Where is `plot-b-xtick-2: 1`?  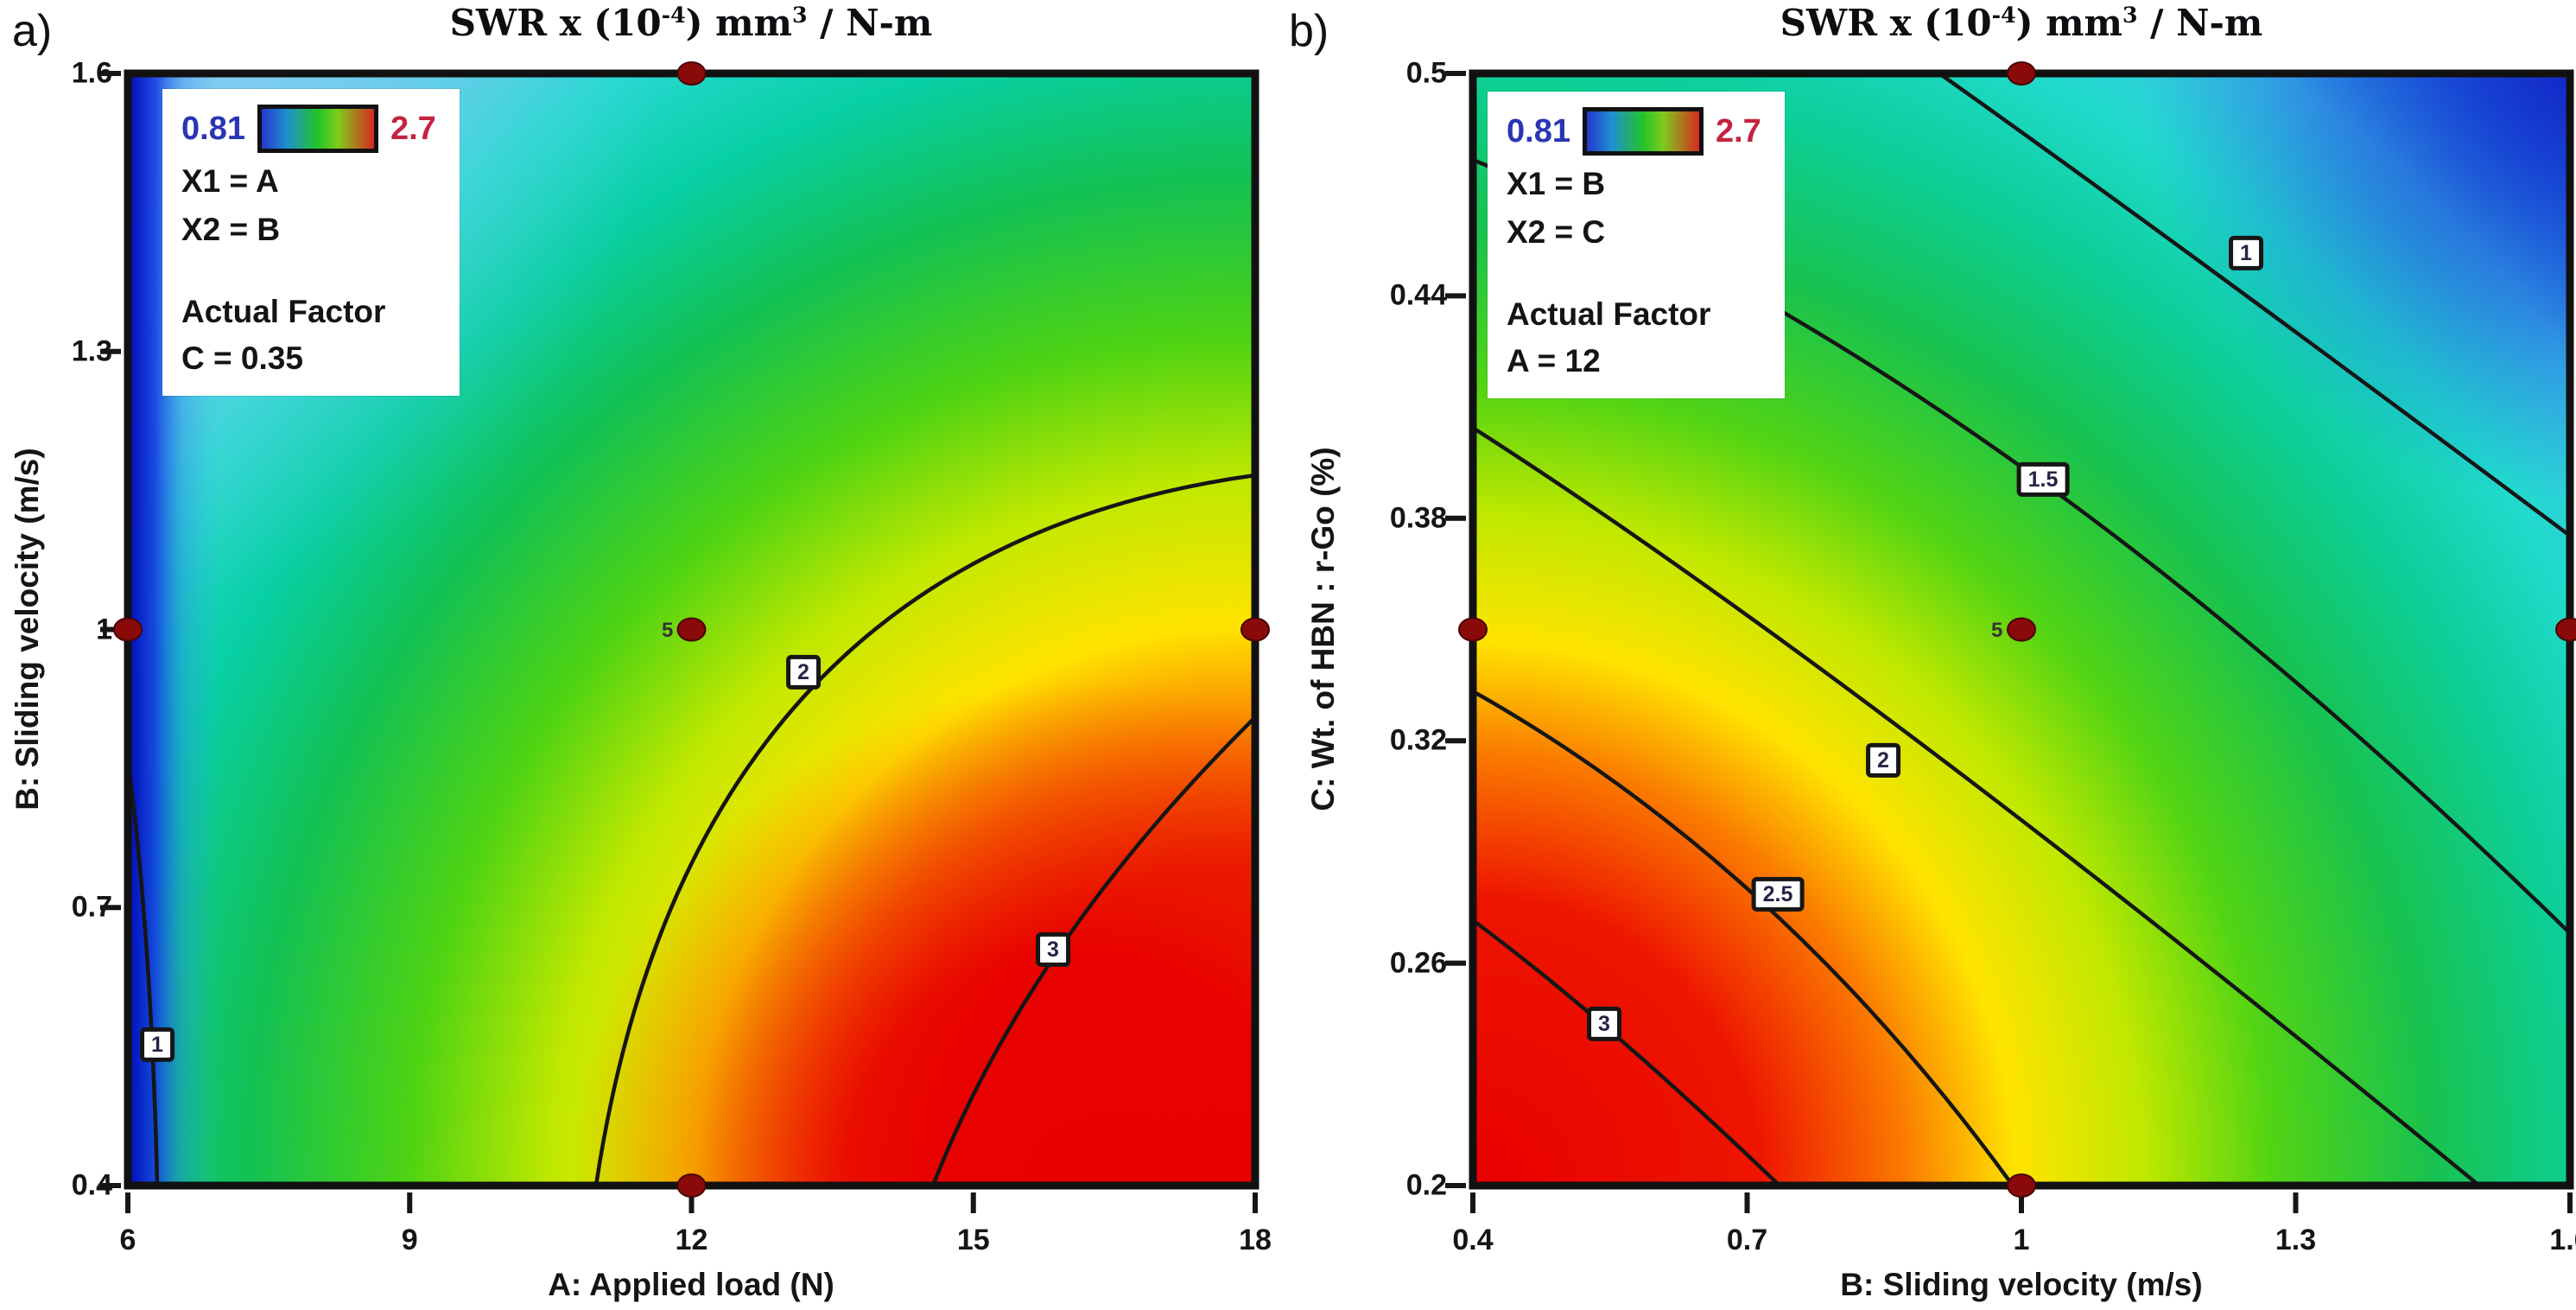 plot-b-xtick-2: 1 is located at coordinates (2021, 1240).